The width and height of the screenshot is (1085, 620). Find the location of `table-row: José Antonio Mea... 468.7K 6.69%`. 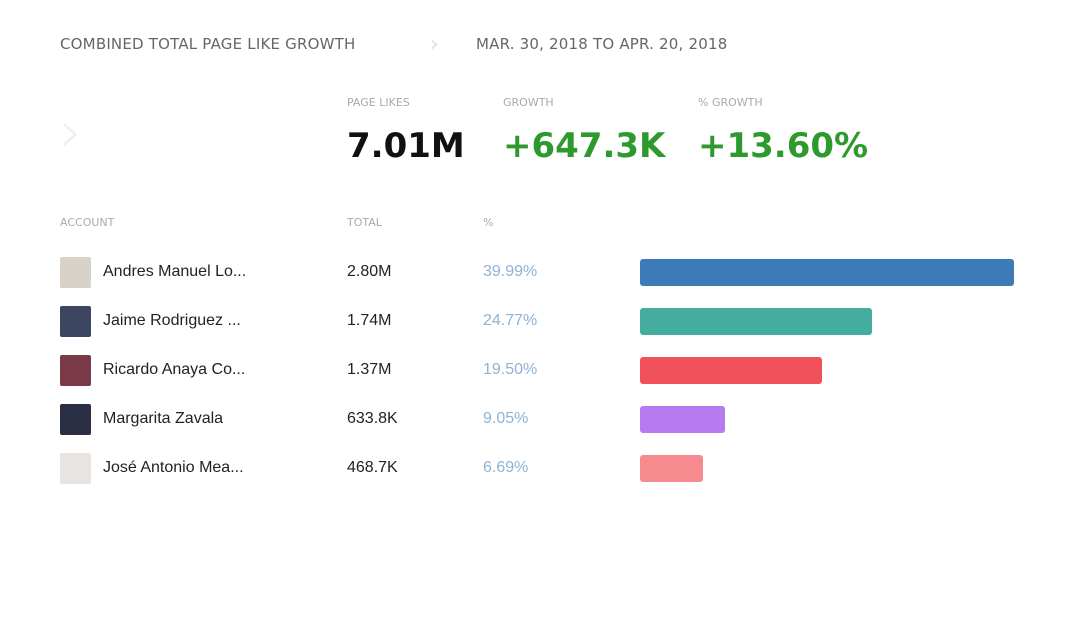

table-row: José Antonio Mea... 468.7K 6.69% is located at coordinates (542, 469).